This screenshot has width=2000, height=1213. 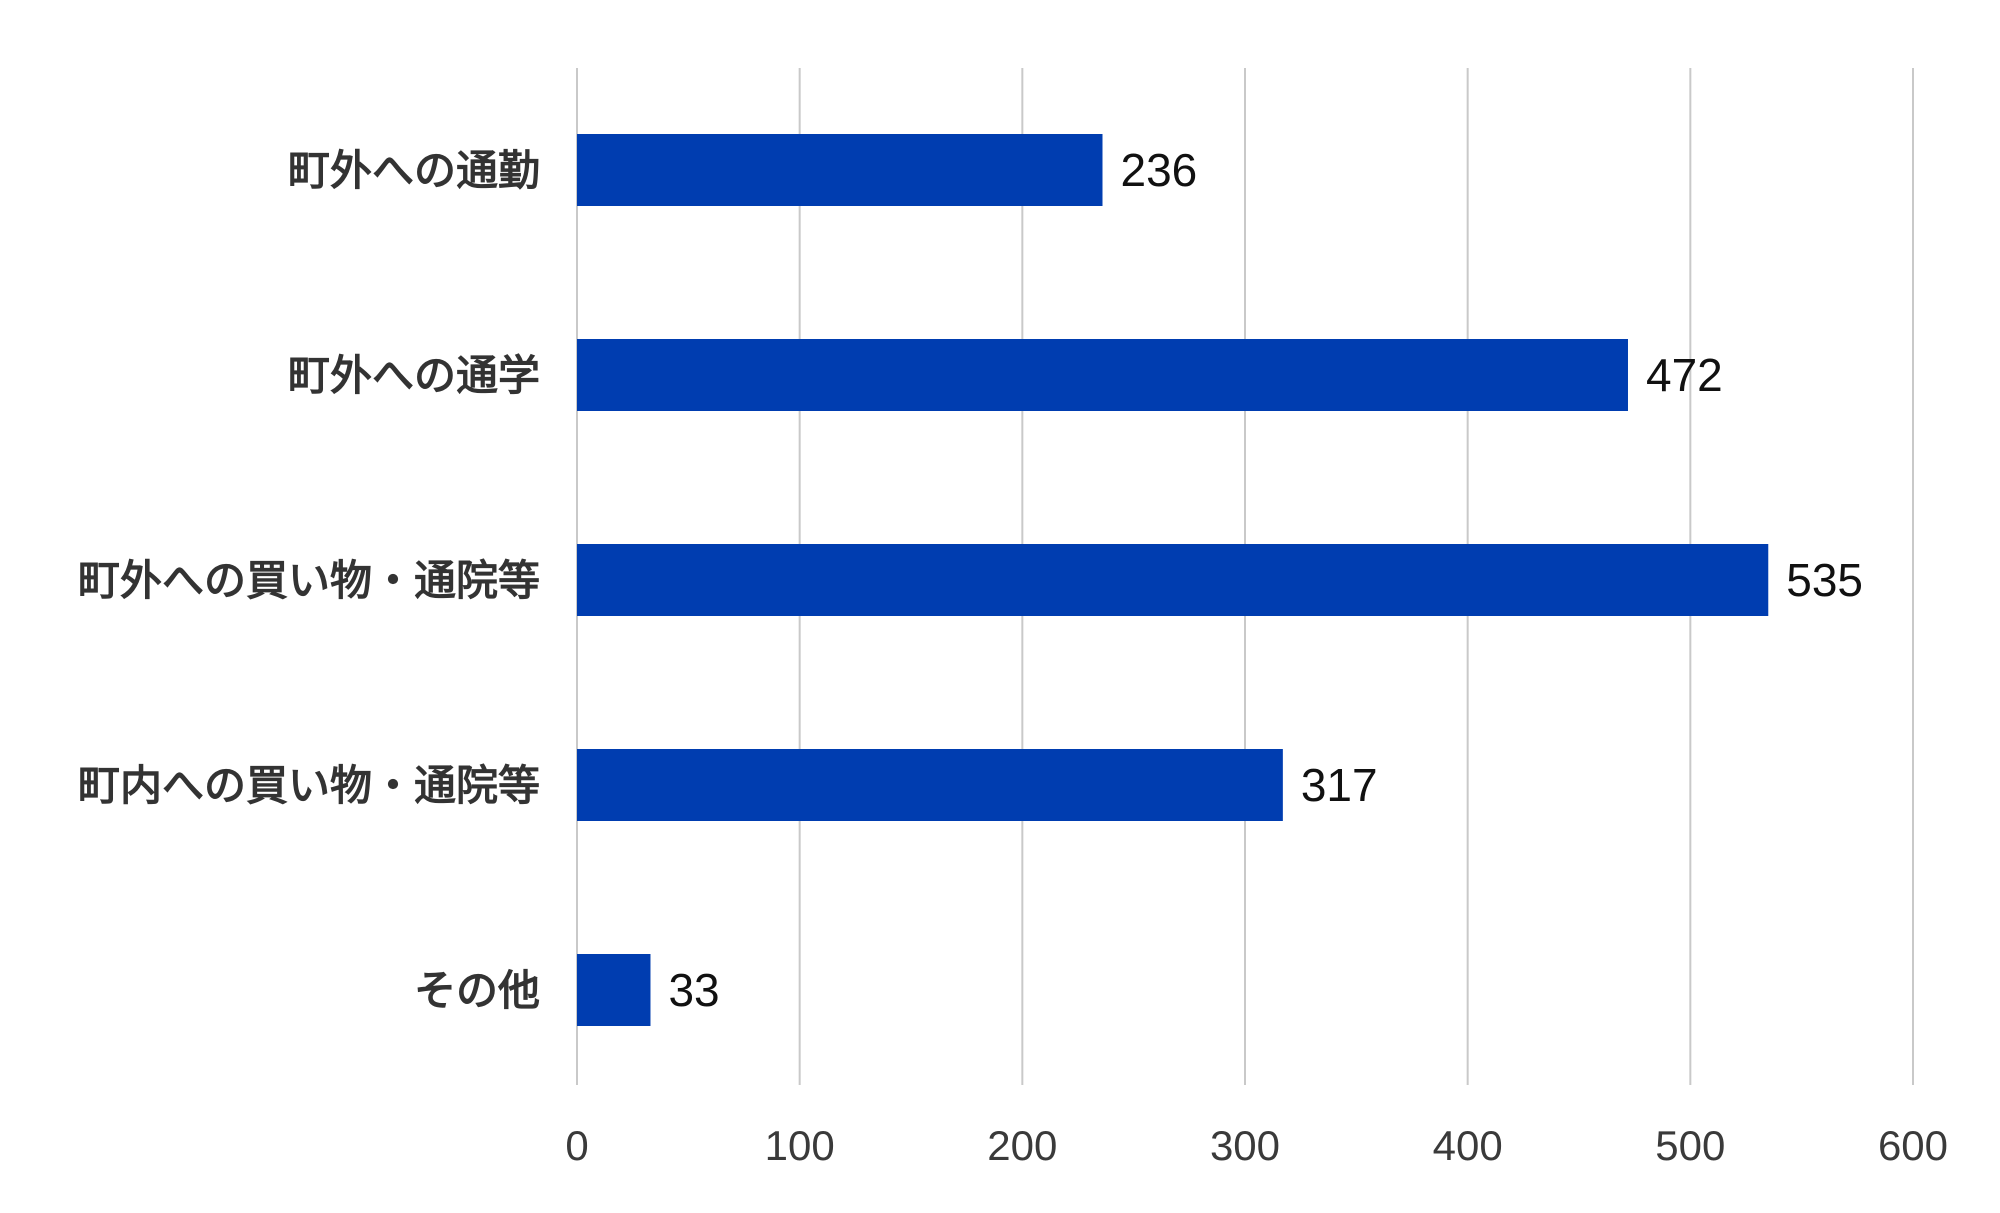 What do you see at coordinates (693, 990) in the screenshot?
I see `data-label-4: 33` at bounding box center [693, 990].